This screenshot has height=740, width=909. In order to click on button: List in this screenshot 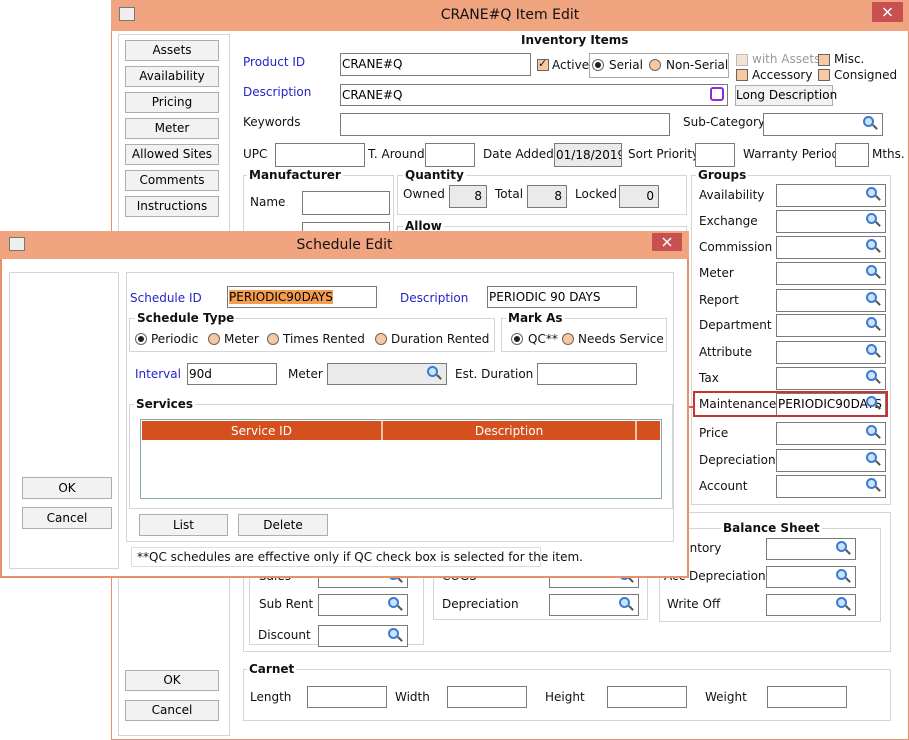, I will do `click(183, 525)`.